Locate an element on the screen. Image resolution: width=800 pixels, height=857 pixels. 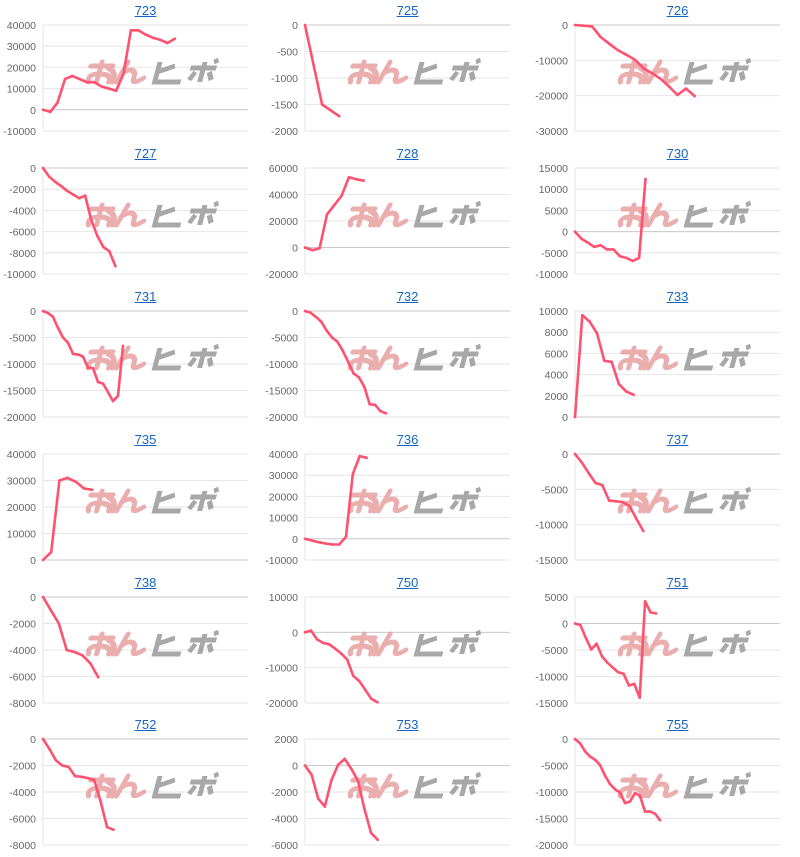
chart-title-link: 750 is located at coordinates (407, 582).